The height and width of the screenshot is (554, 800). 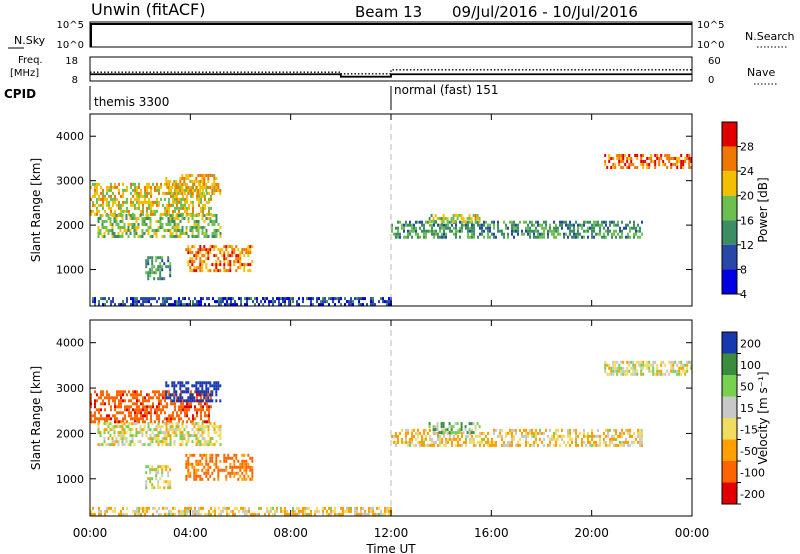 What do you see at coordinates (20, 94) in the screenshot?
I see `cpid-label: CPID` at bounding box center [20, 94].